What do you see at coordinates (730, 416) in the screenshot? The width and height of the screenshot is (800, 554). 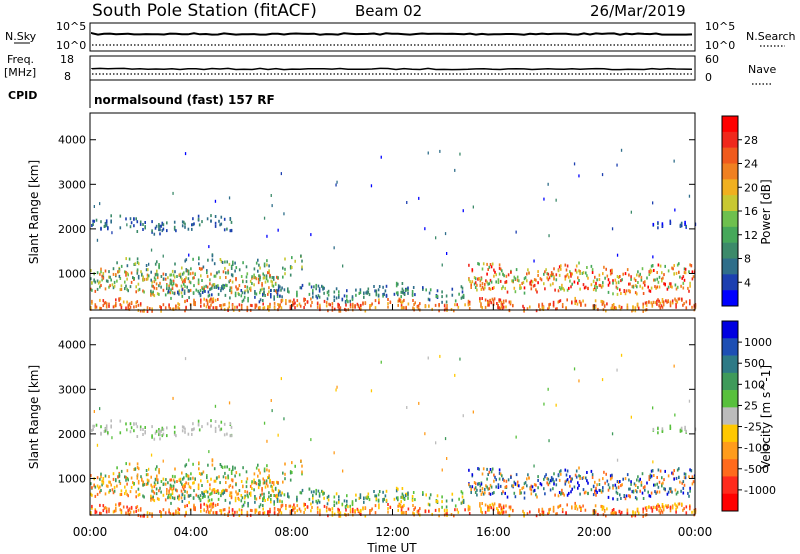 I see `colorbar-frame` at bounding box center [730, 416].